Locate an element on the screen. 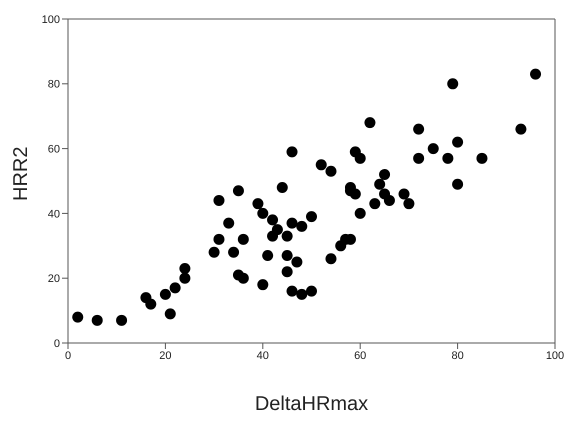 This screenshot has height=425, width=576. y-tick-label: 100 is located at coordinates (51, 20).